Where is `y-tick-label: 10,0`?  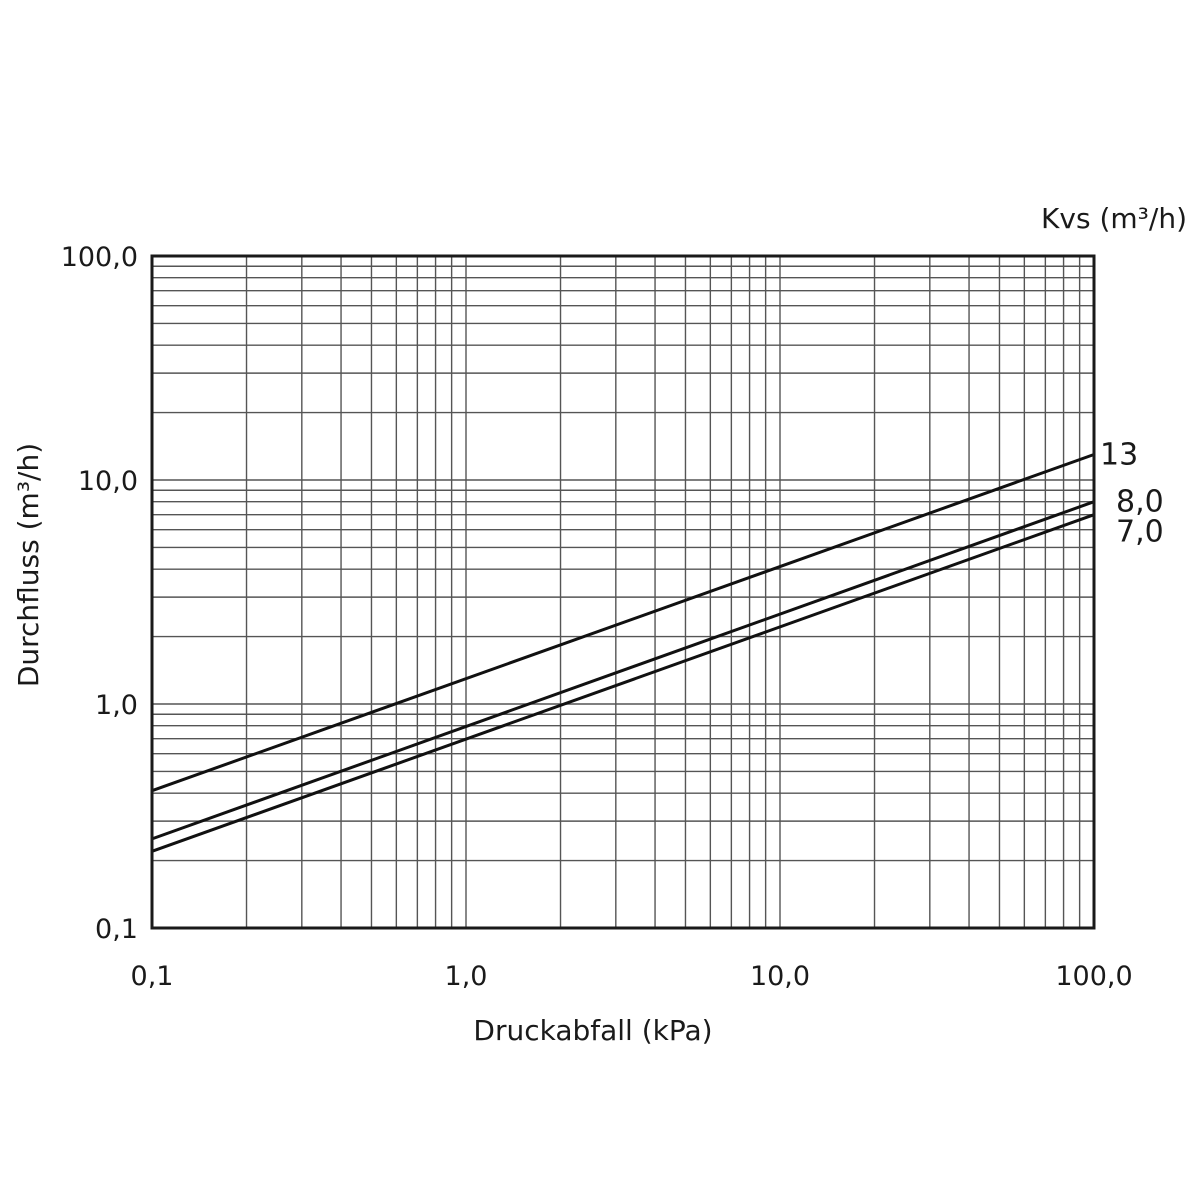 y-tick-label: 10,0 is located at coordinates (108, 481).